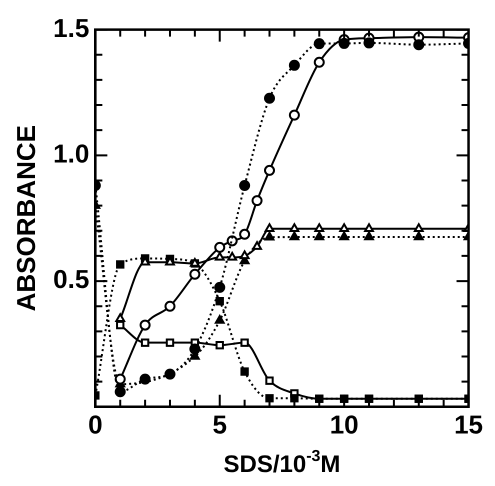  I want to click on y-tick-label: 0.5, so click(71, 279).